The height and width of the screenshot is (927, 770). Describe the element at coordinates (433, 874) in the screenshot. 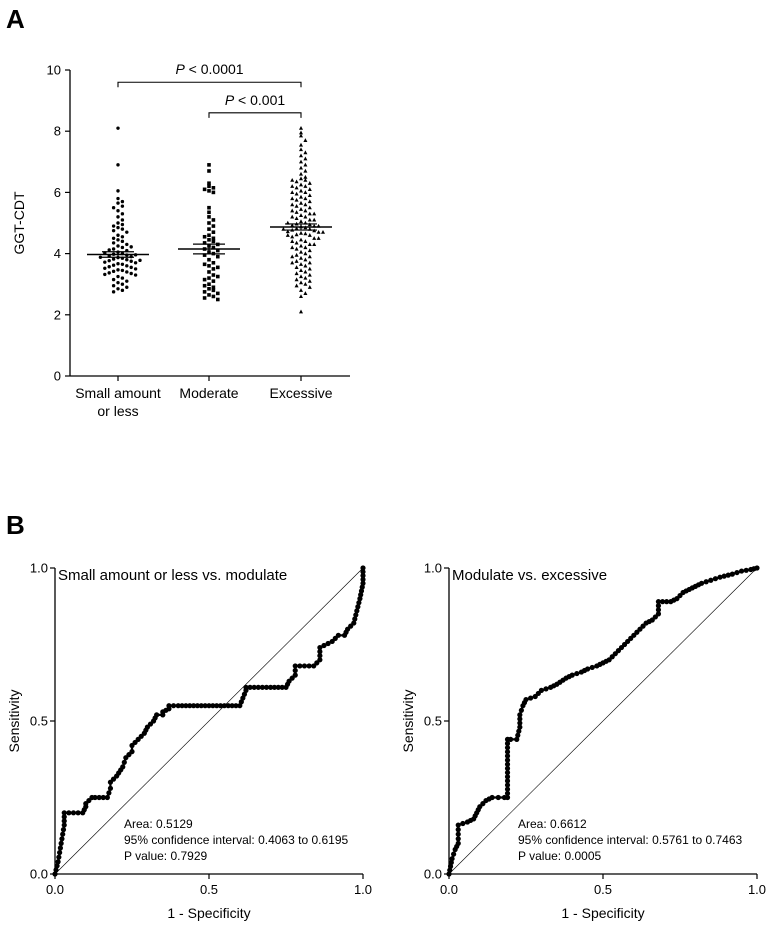

I see `y-tick-label: 0.0` at that location.